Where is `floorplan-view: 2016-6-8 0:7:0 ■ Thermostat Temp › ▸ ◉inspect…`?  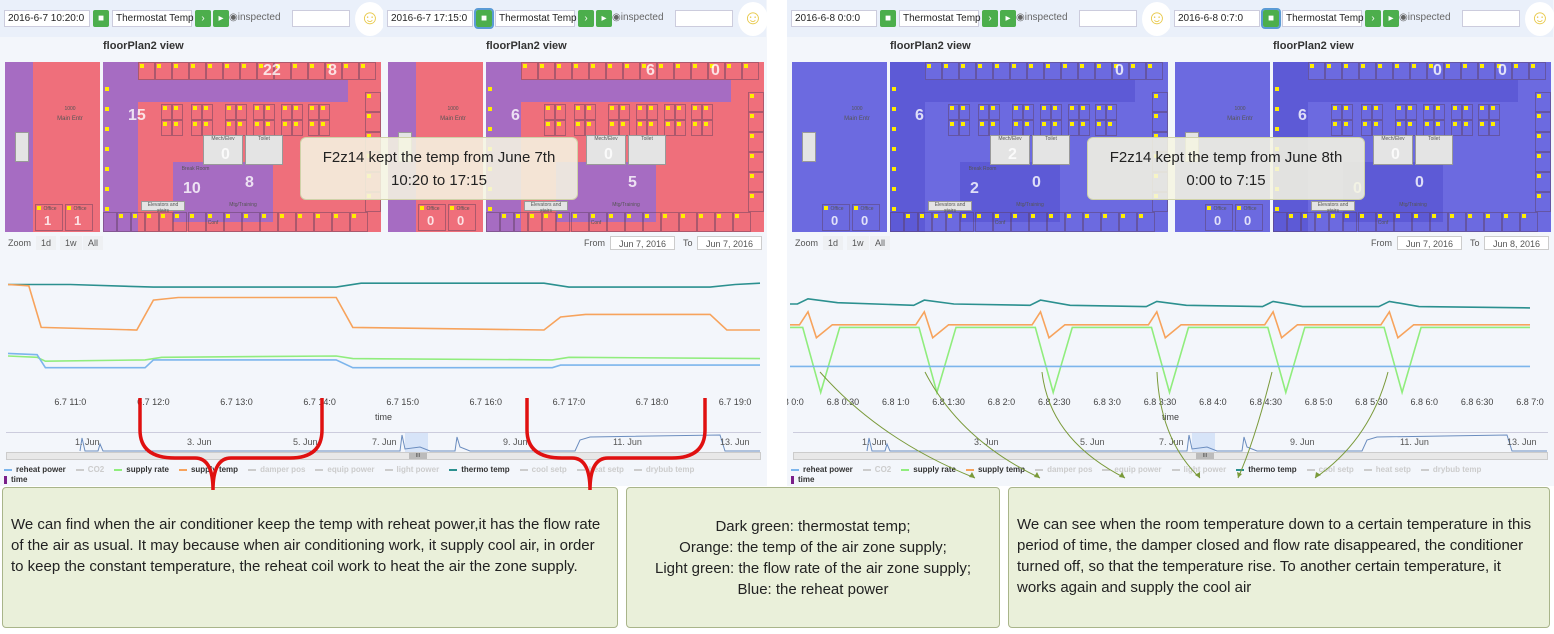
floorplan-view: 2016-6-8 0:7:0 ■ Thermostat Temp › ▸ ◉inspect… is located at coordinates (1362, 118).